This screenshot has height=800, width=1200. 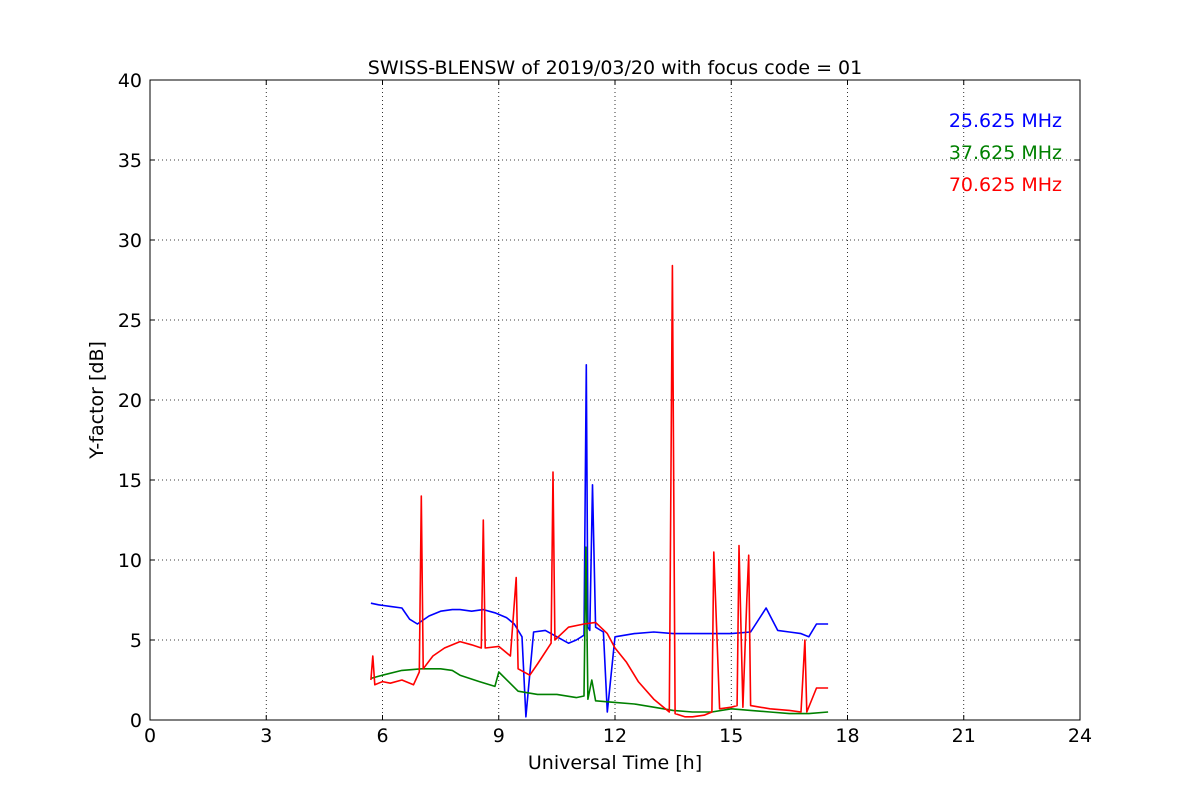 What do you see at coordinates (847, 736) in the screenshot?
I see `x-tick-label: 18` at bounding box center [847, 736].